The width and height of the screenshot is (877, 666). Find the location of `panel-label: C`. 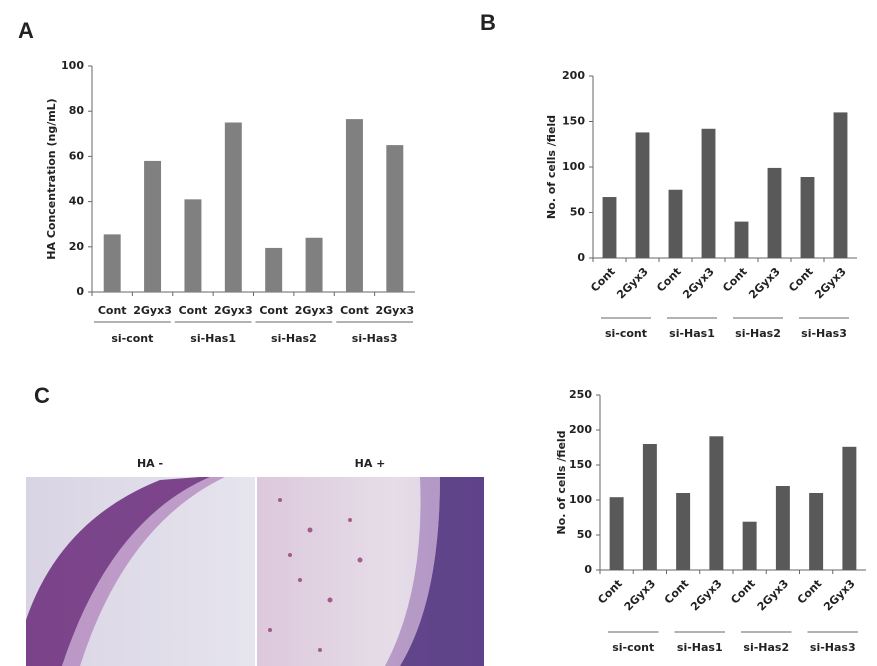

panel-label: C is located at coordinates (42, 395).